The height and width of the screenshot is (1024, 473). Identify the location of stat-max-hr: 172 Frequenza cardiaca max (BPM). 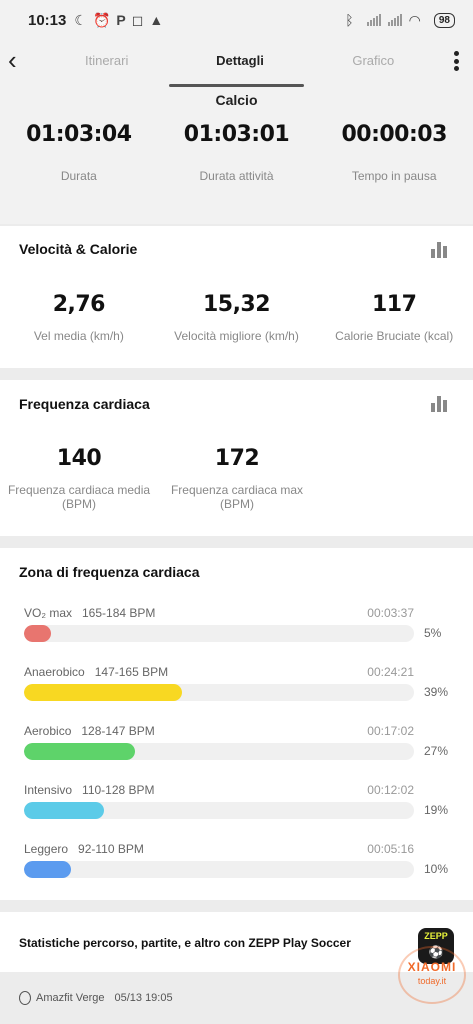
(237, 478).